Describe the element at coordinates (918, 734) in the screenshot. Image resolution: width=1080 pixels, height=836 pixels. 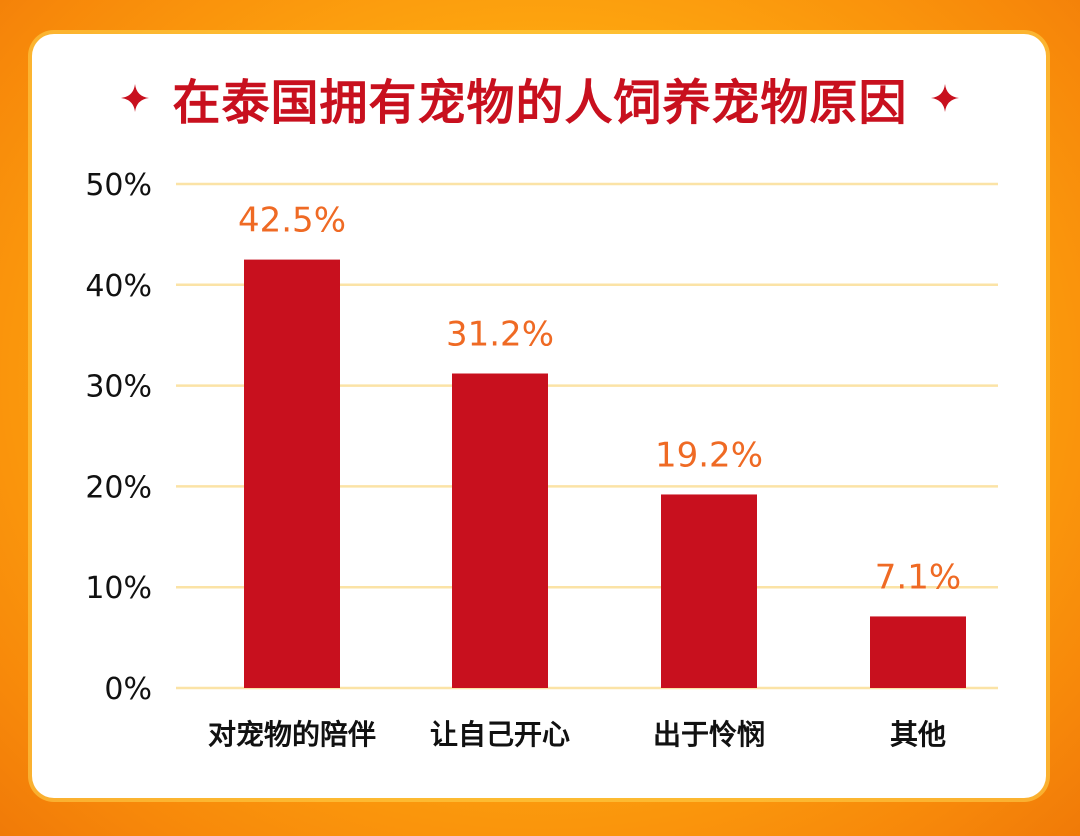
I see `x-category-label: 其他` at that location.